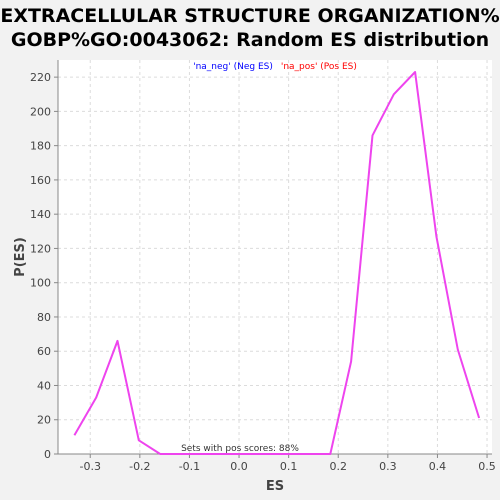 The width and height of the screenshot is (500, 500). Describe the element at coordinates (44, 385) in the screenshot. I see `y-tick-label: 40` at that location.